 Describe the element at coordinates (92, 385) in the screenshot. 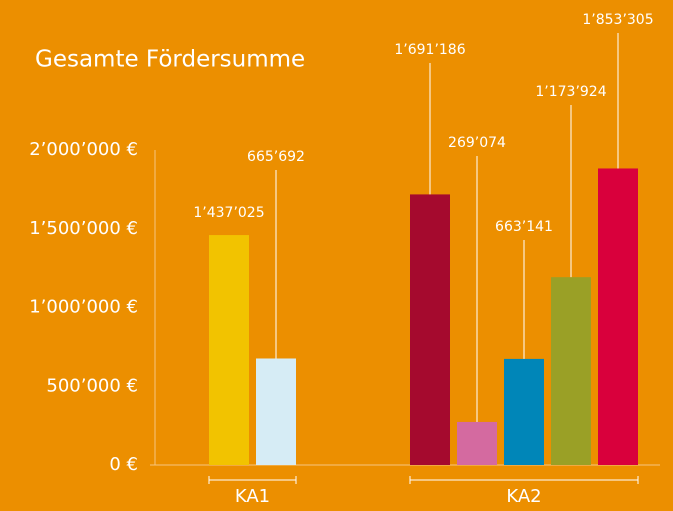

I see `y-tick-label: 500’000 €` at that location.